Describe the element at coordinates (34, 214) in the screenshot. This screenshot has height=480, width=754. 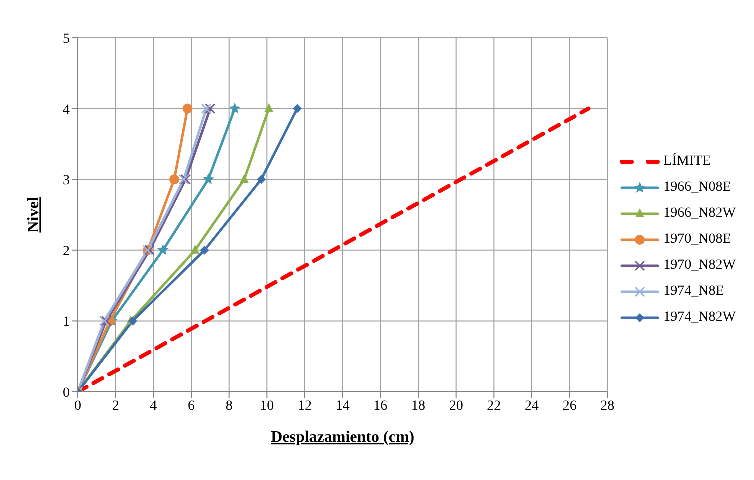
I see `y-axis-title: Nivel` at that location.